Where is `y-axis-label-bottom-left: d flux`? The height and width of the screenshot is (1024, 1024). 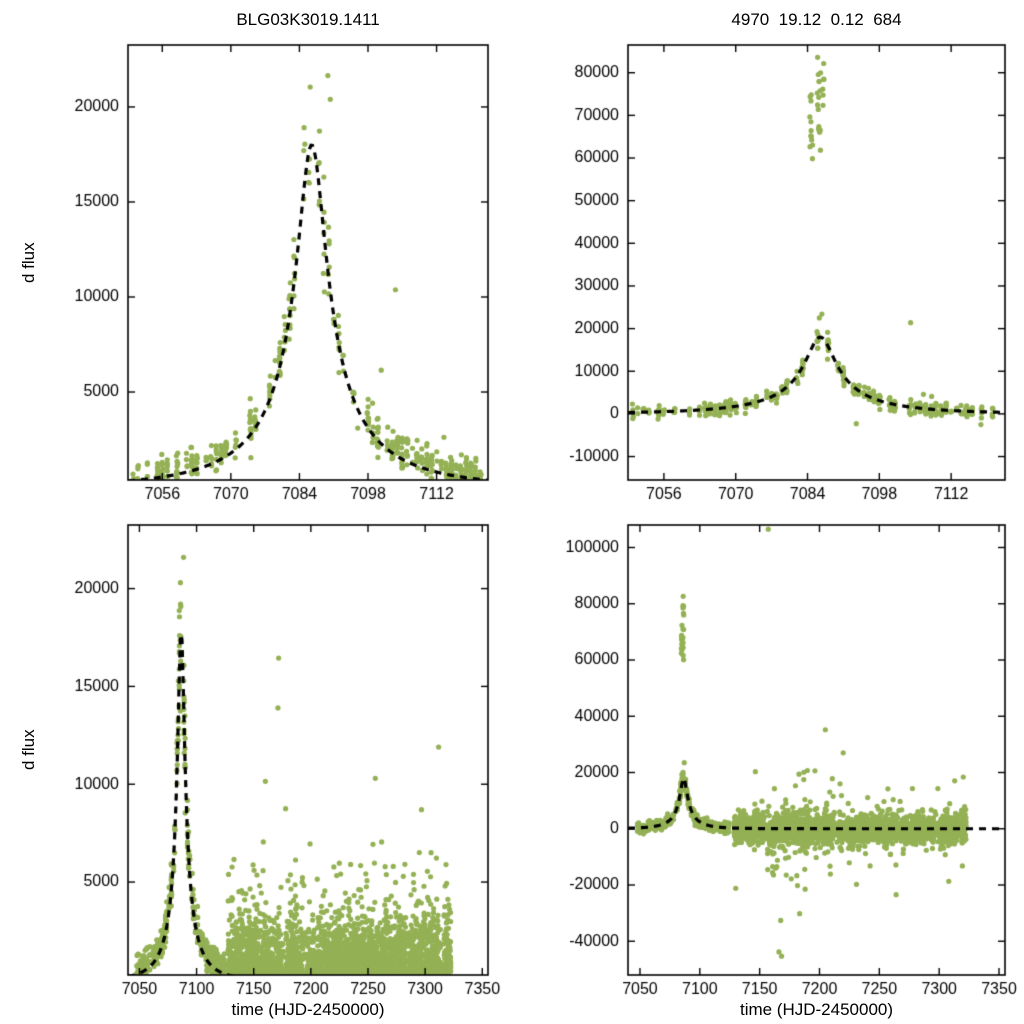
y-axis-label-bottom-left: d flux is located at coordinates (28, 750).